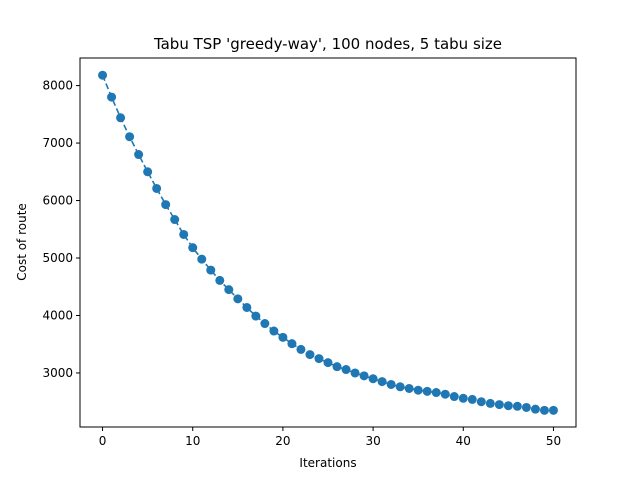  I want to click on y-tick-label: 5000, so click(57, 258).